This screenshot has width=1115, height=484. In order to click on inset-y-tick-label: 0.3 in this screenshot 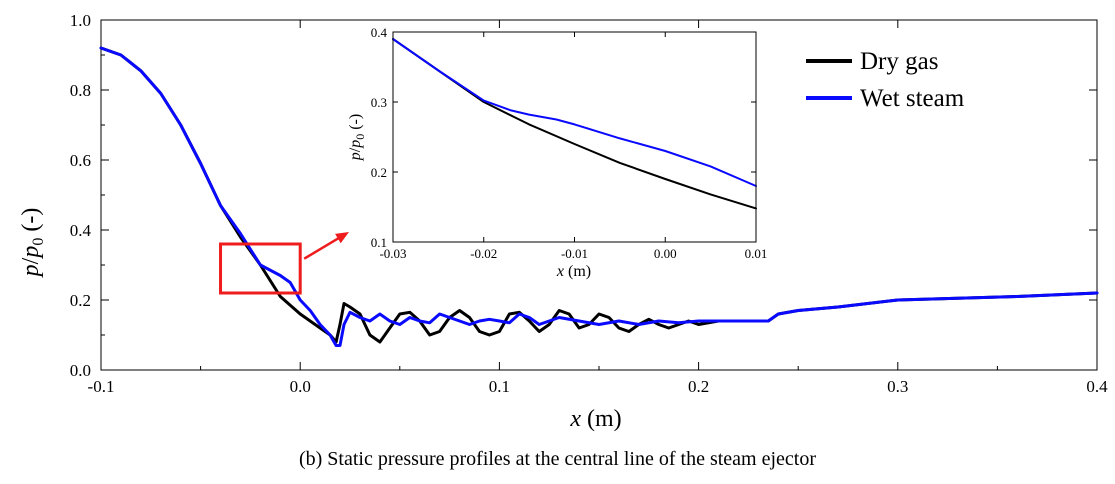, I will do `click(379, 102)`.